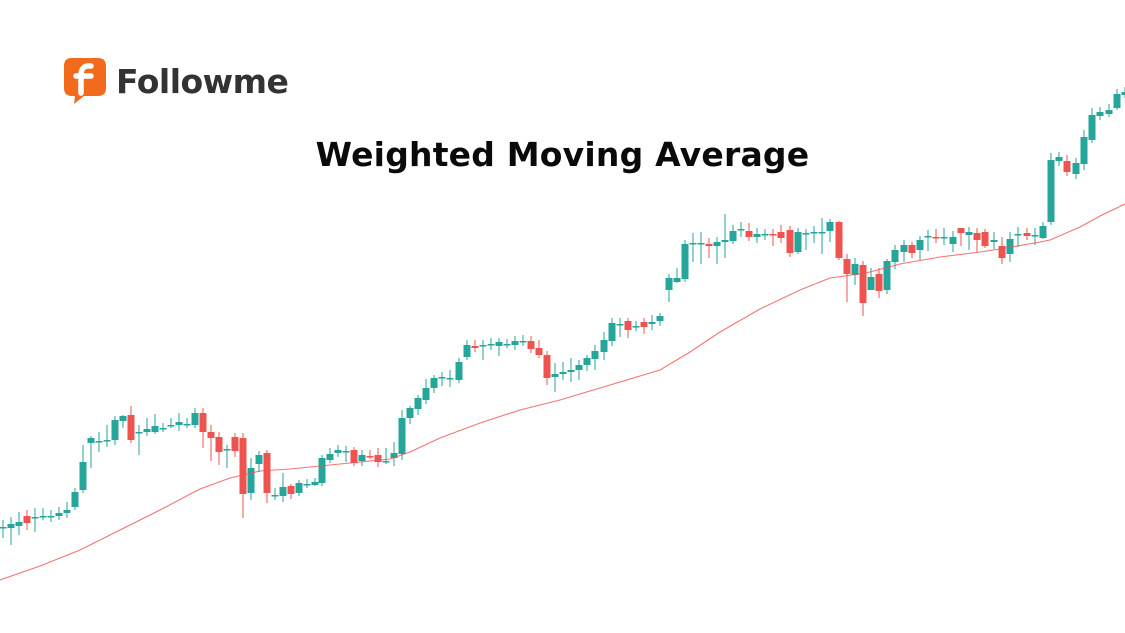 Image resolution: width=1125 pixels, height=633 pixels. Describe the element at coordinates (176, 81) in the screenshot. I see `followme-logo: Followme` at that location.